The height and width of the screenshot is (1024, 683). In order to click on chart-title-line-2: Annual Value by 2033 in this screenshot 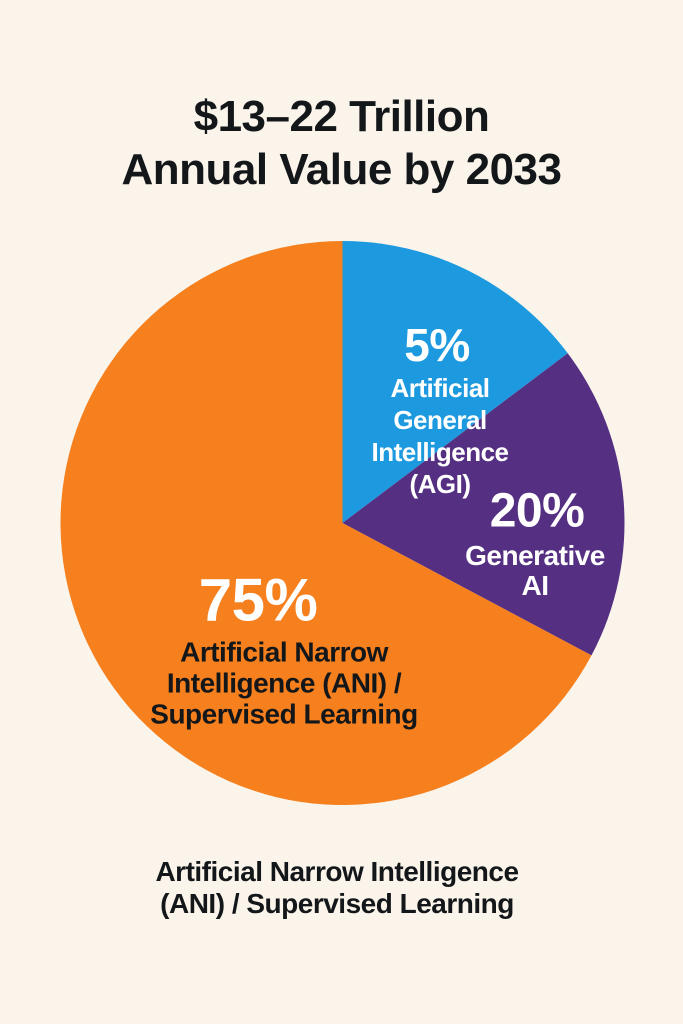, I will do `click(341, 169)`.